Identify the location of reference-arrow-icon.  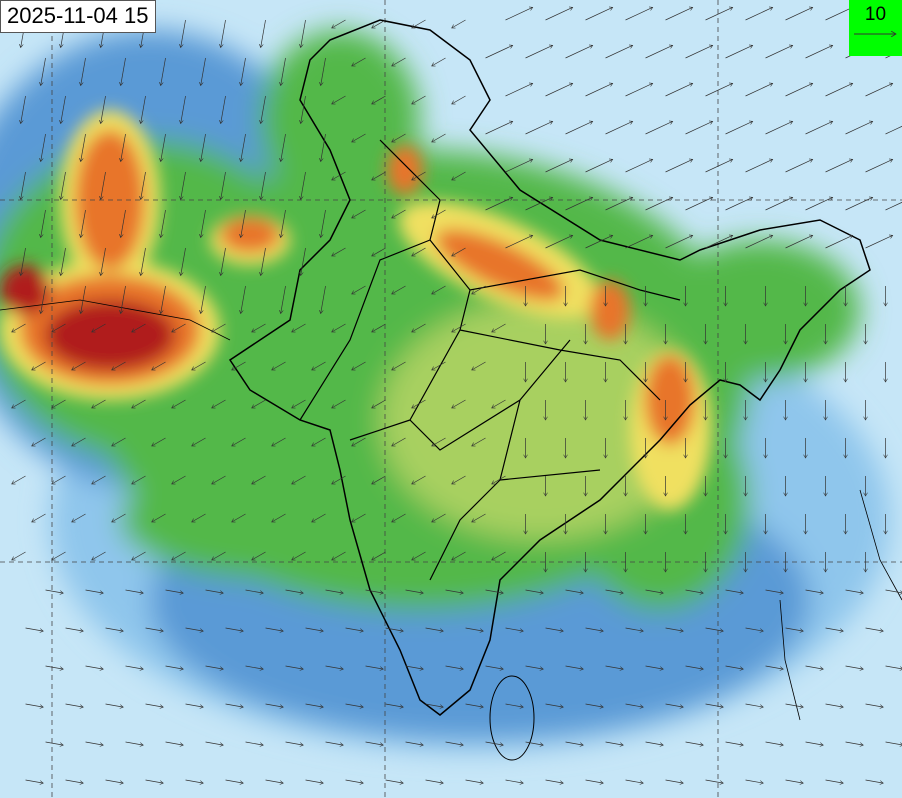
(876, 34).